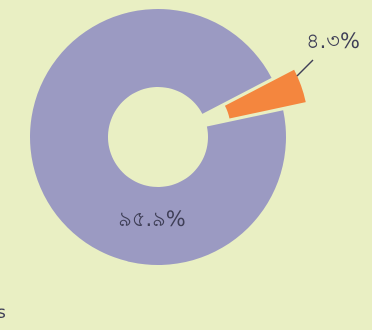 The image size is (372, 330). What do you see at coordinates (3, 313) in the screenshot?
I see `clipped-edge-text: s` at bounding box center [3, 313].